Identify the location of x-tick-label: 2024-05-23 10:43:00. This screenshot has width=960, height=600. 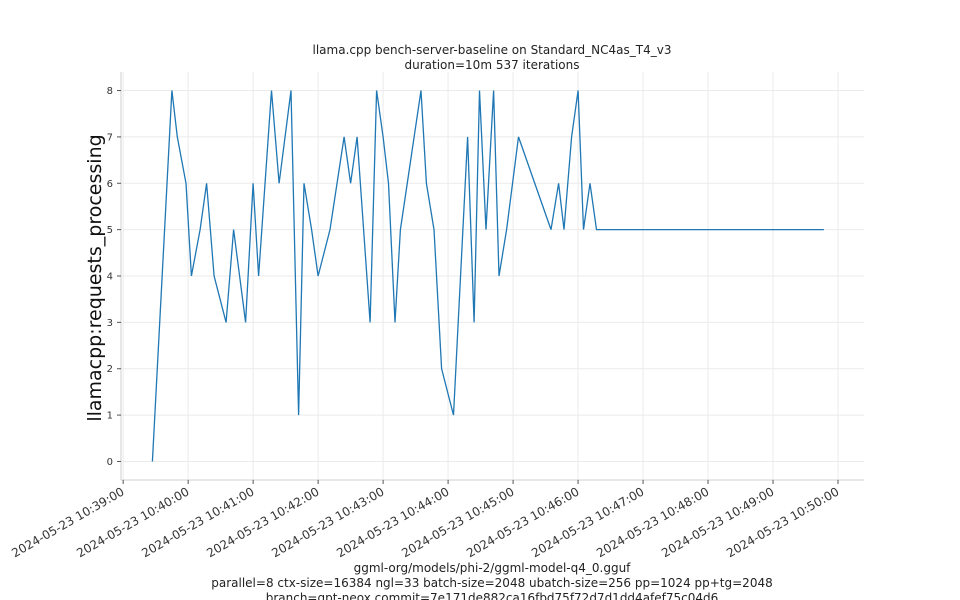
(327, 522).